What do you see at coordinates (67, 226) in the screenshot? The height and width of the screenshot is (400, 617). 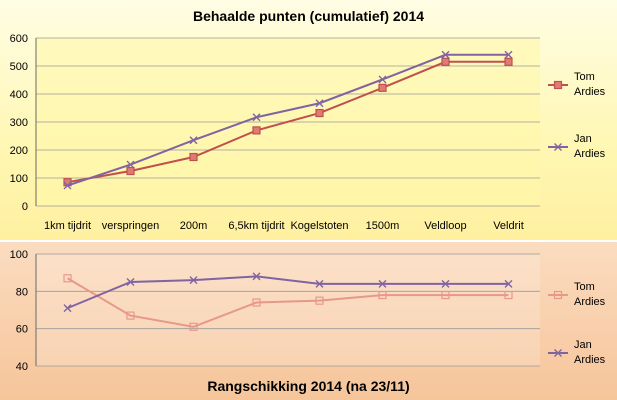 I see `x-tick-label: 1km tijdrit` at bounding box center [67, 226].